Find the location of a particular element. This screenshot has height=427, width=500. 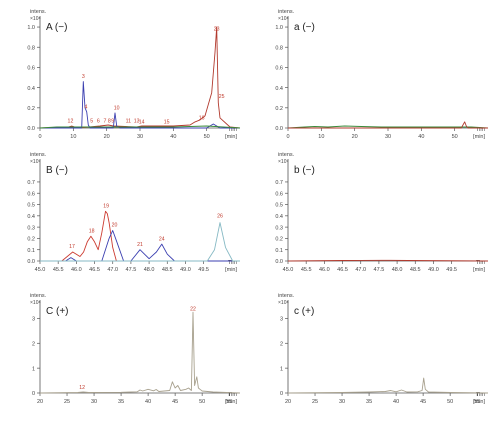

y-tick-label: 0.5 is located at coordinates (31, 206).